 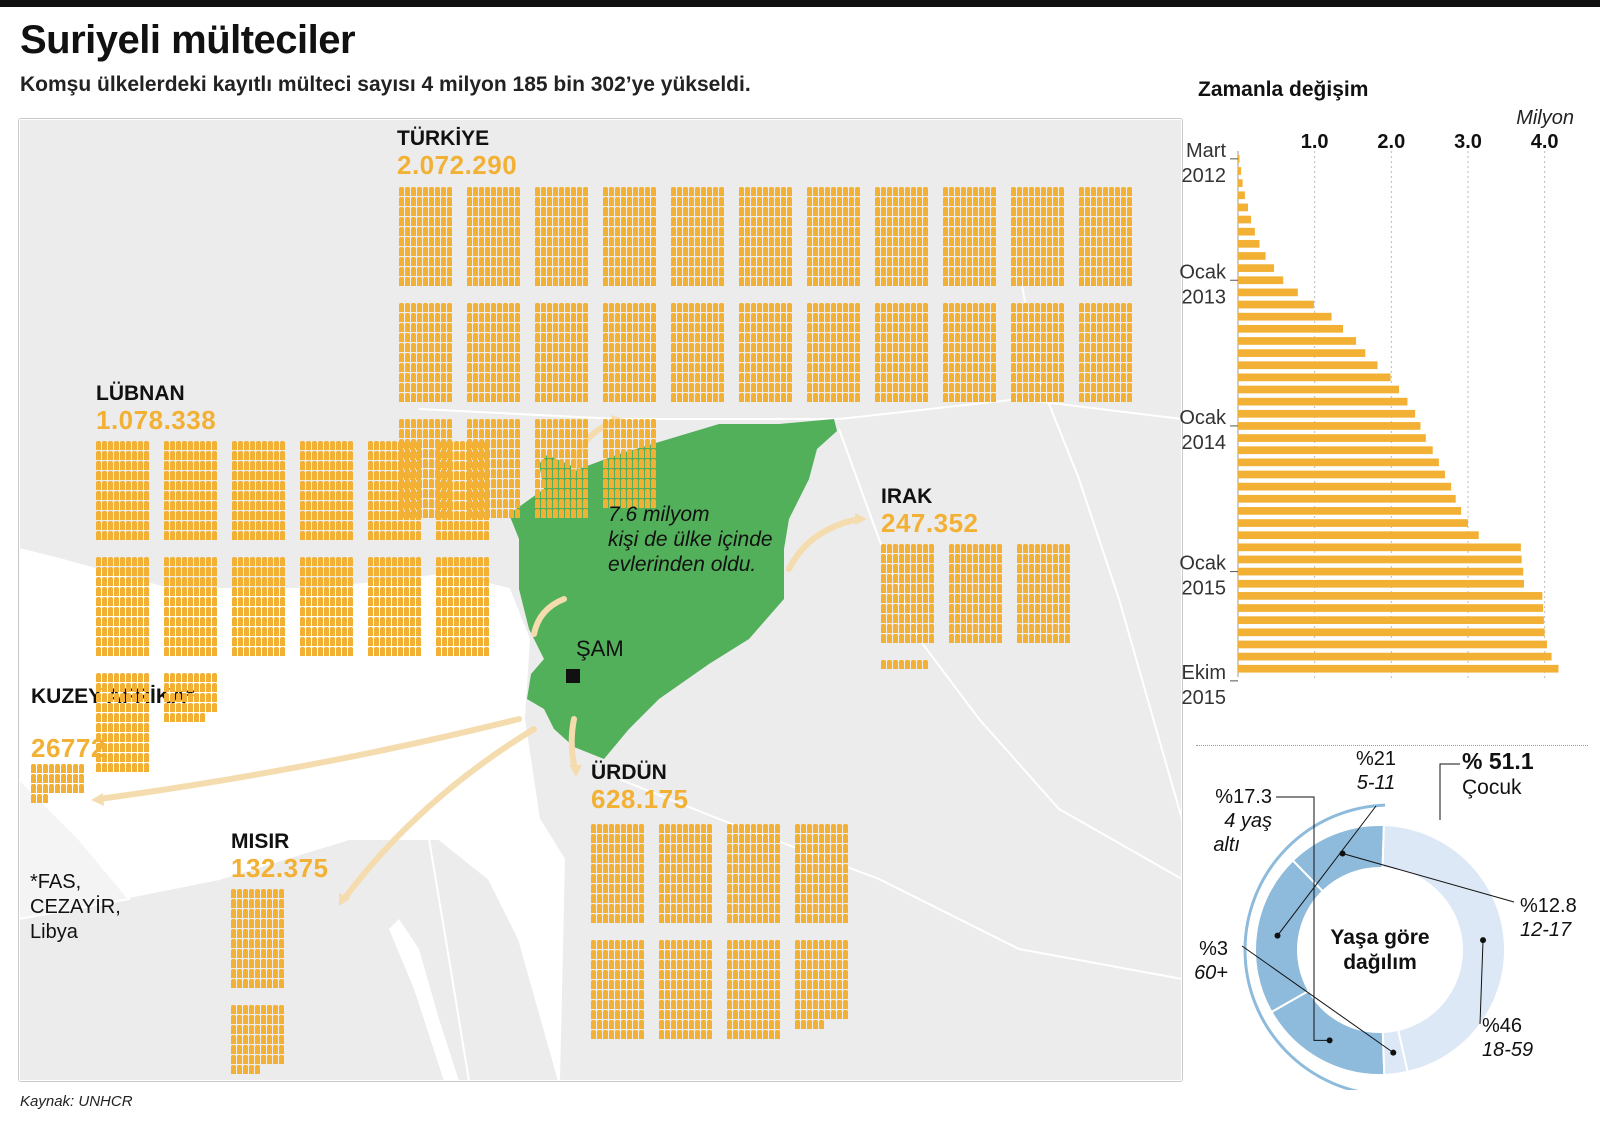 I want to click on donut-dot, so click(x=1342, y=853).